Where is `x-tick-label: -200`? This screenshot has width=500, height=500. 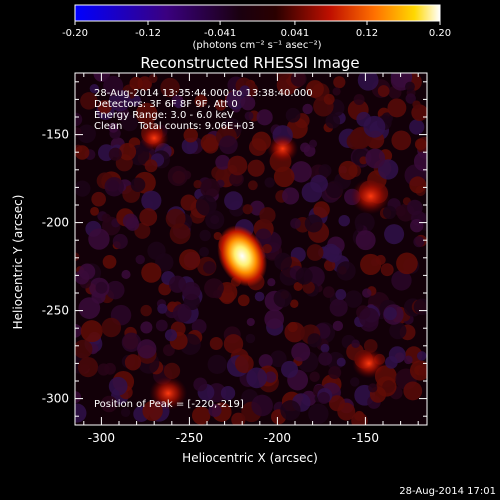
x-tick-label: -200 is located at coordinates (277, 438).